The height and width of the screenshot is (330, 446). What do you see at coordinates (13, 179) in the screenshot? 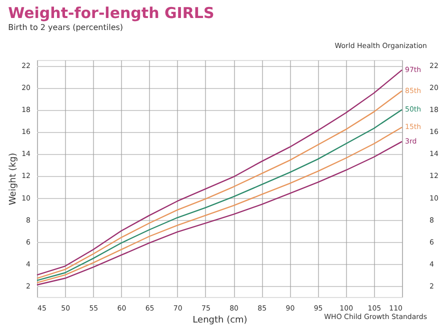
I see `y-axis-title: Weight (kg)` at bounding box center [13, 179].